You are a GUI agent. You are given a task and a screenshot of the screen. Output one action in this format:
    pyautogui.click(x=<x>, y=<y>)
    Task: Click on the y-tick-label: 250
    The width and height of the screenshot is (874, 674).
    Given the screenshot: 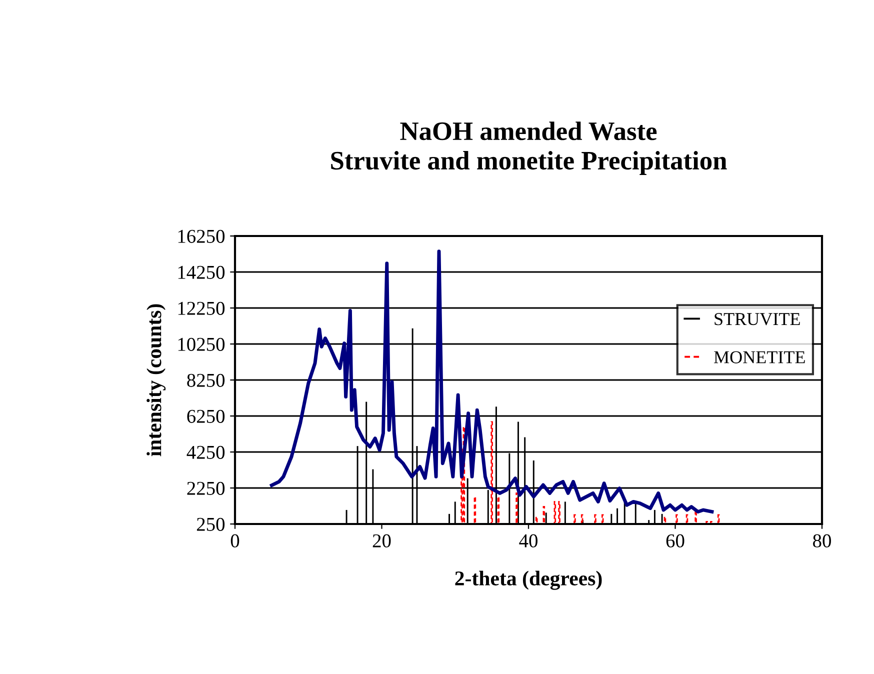 What is the action you would take?
    pyautogui.click(x=210, y=524)
    